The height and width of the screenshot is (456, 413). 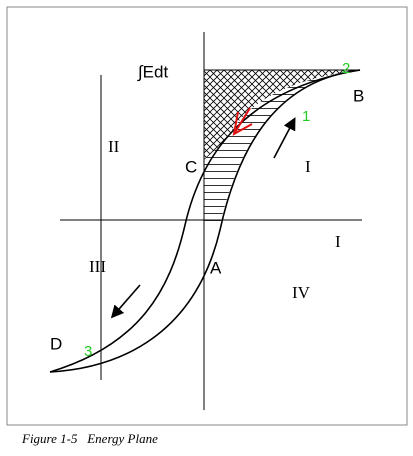 What do you see at coordinates (282, 115) in the screenshot?
I see `hatch-cross` at bounding box center [282, 115].